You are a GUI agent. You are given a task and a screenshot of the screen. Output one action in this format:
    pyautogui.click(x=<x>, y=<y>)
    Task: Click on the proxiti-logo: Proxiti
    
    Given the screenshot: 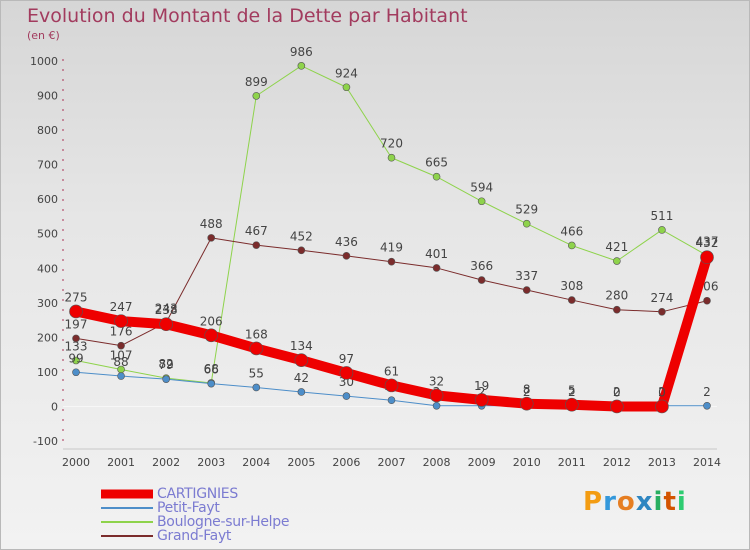 What is the action you would take?
    pyautogui.click(x=635, y=502)
    